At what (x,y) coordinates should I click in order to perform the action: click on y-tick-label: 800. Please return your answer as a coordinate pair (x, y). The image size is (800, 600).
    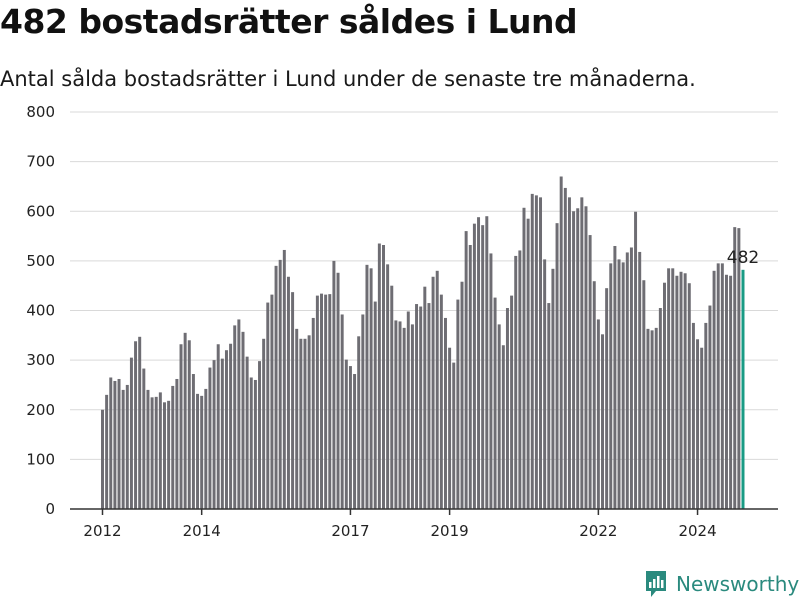
    Looking at the image, I should click on (40, 112).